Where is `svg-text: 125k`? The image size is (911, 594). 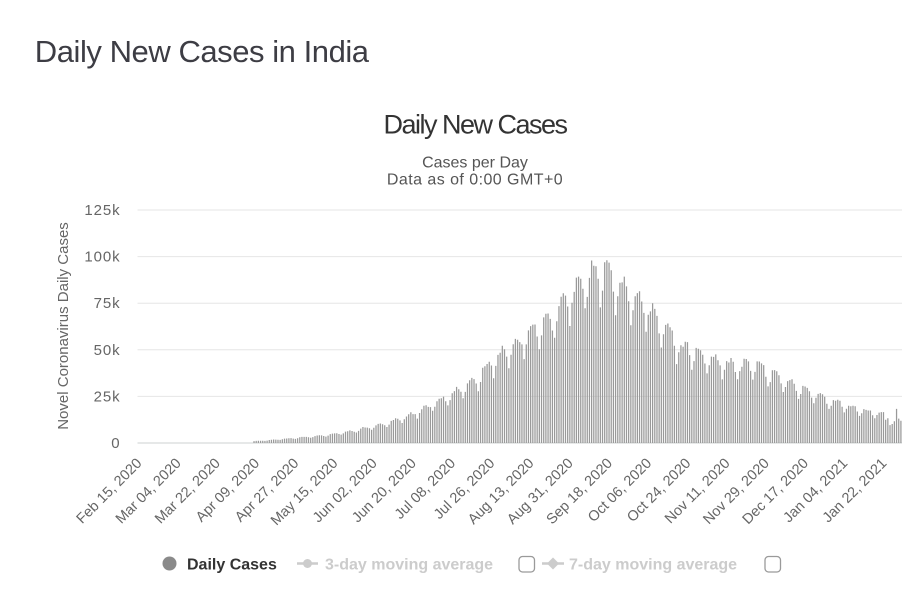 svg-text: 125k is located at coordinates (102, 210).